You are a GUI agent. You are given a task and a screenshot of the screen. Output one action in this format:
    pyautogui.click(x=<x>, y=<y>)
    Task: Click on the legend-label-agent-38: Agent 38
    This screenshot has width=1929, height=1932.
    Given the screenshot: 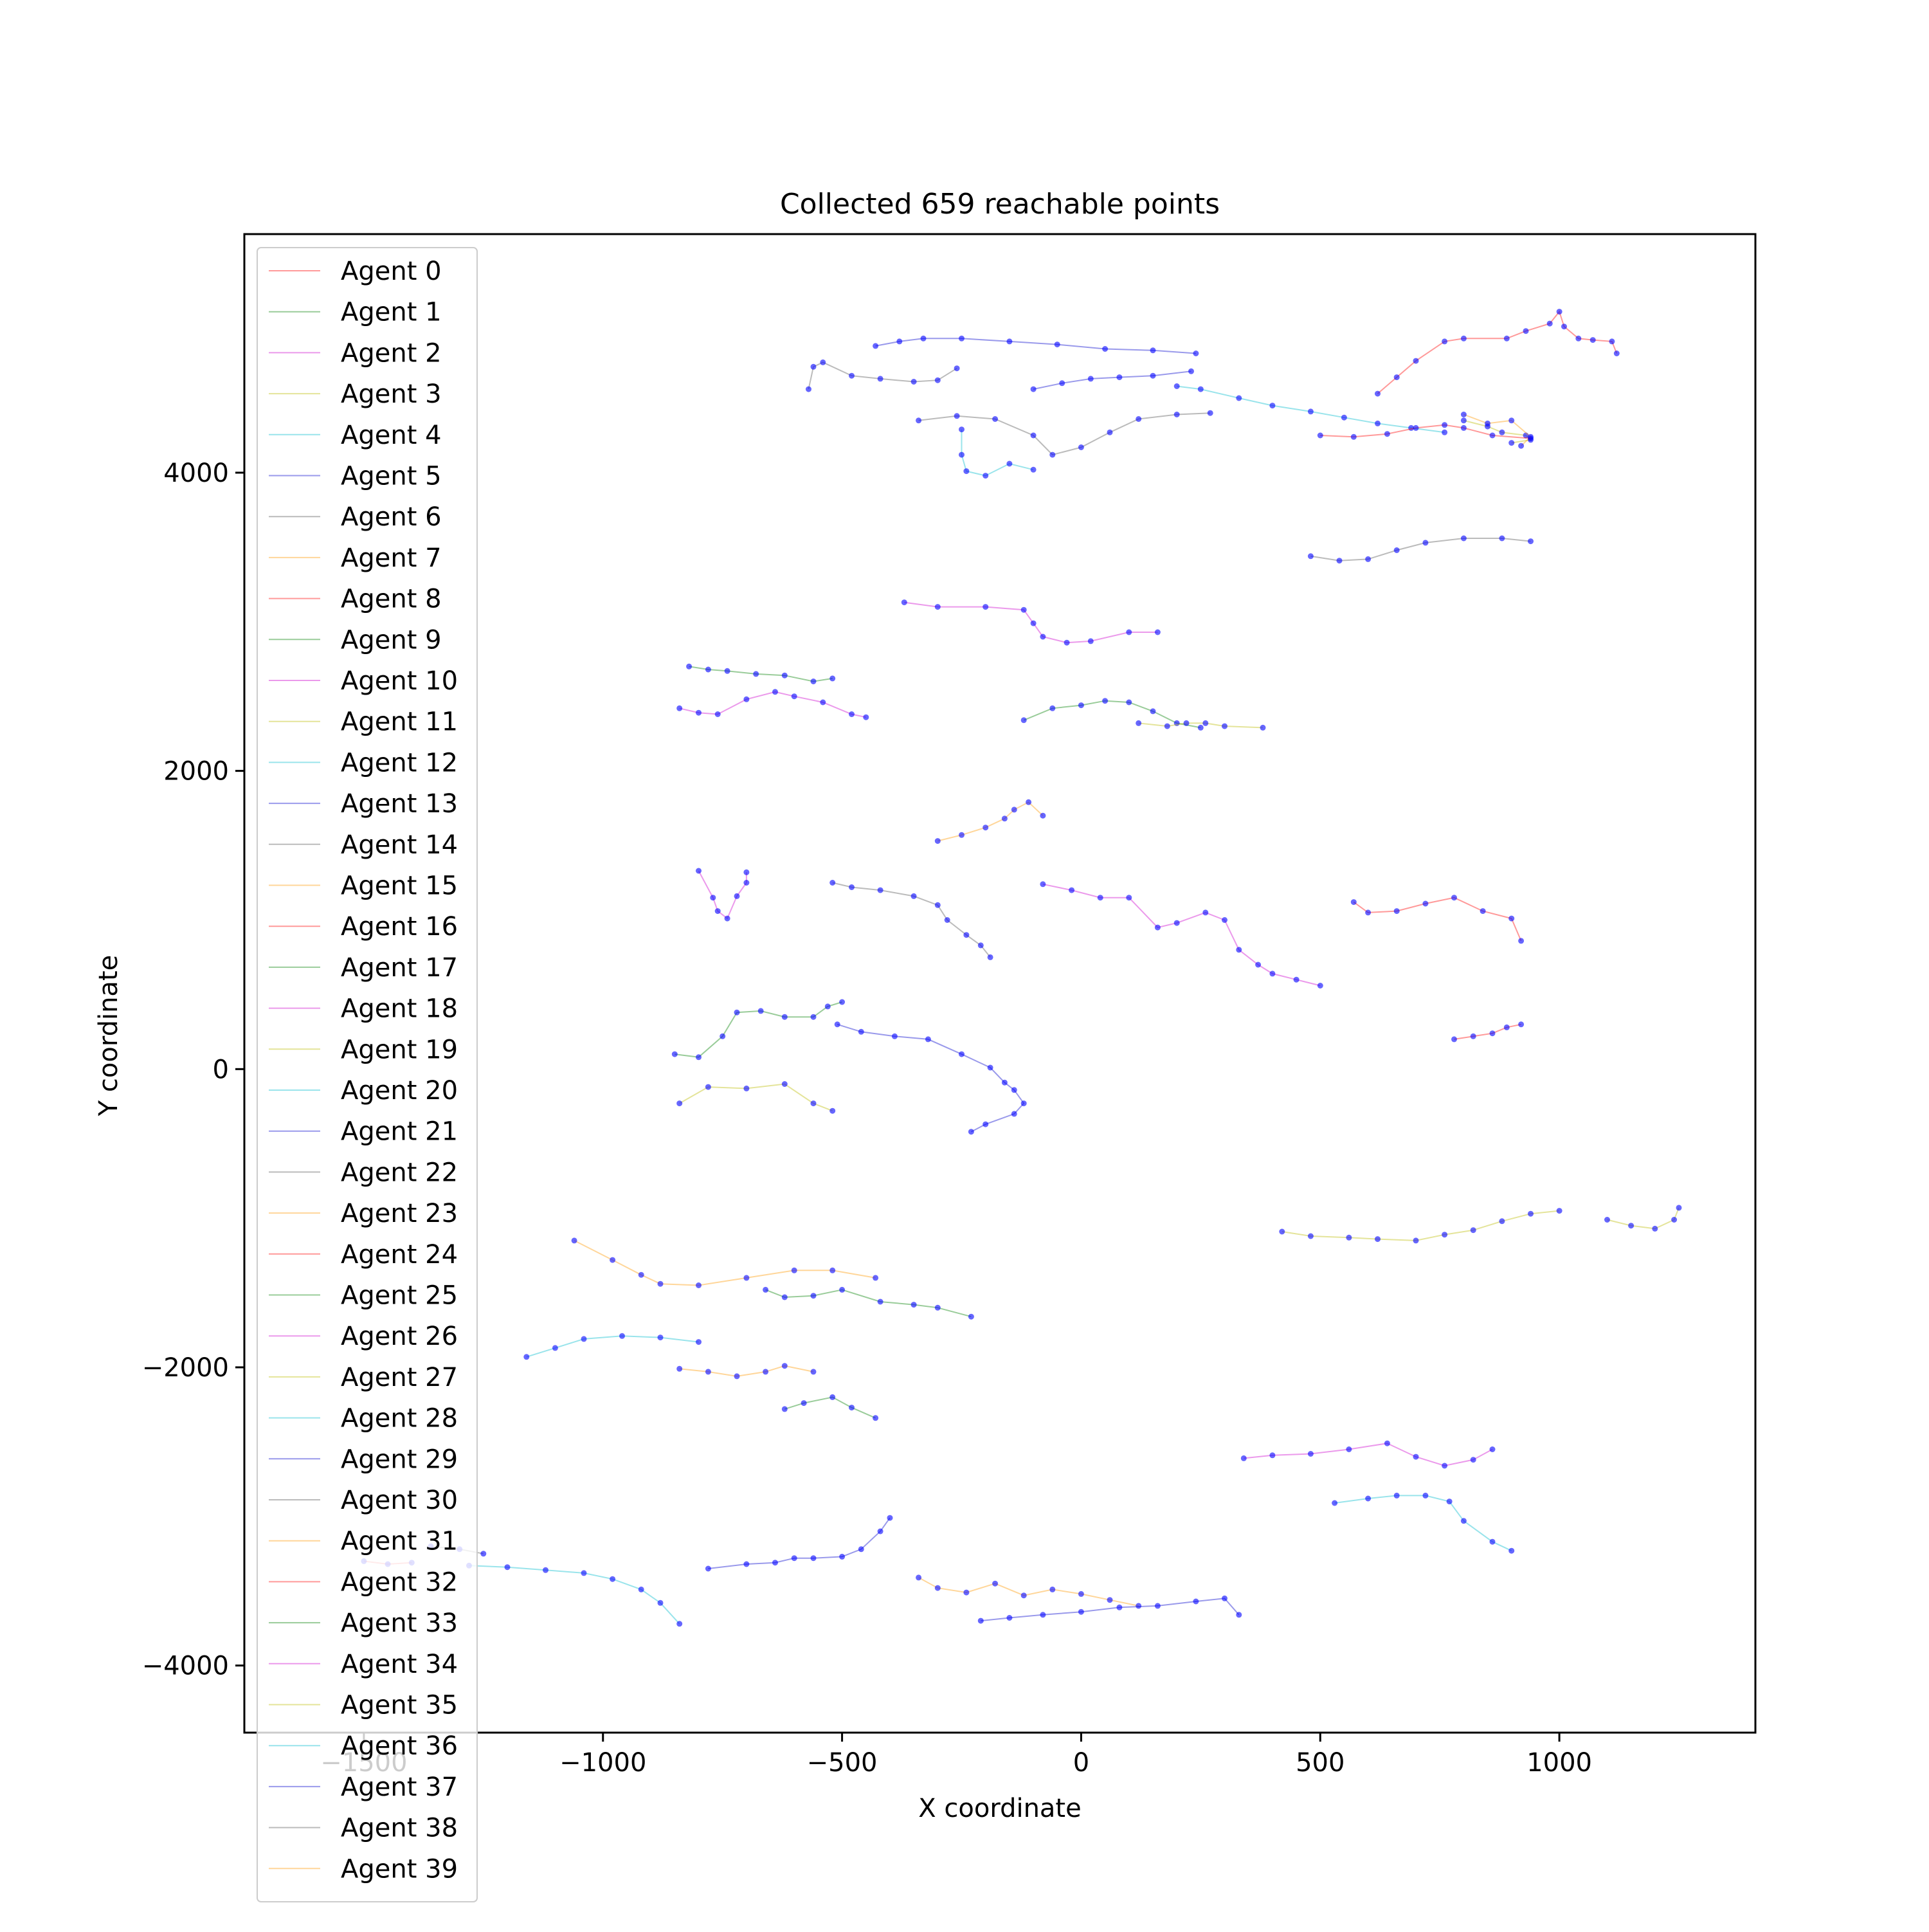 What is the action you would take?
    pyautogui.click(x=399, y=1829)
    